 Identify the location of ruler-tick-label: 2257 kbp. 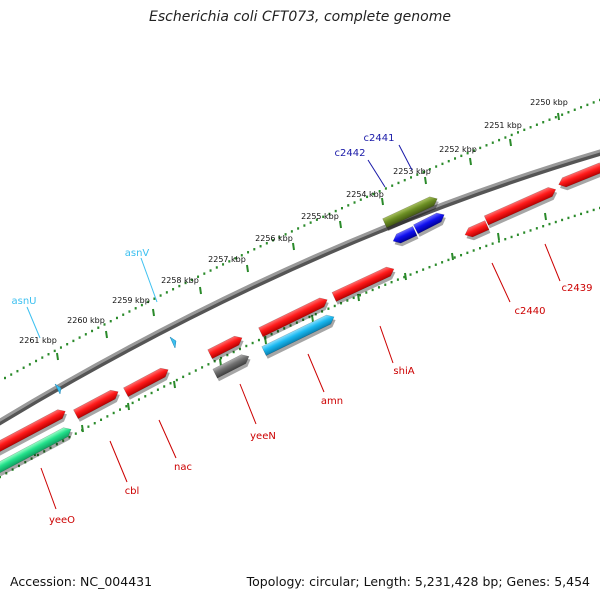
(227, 259).